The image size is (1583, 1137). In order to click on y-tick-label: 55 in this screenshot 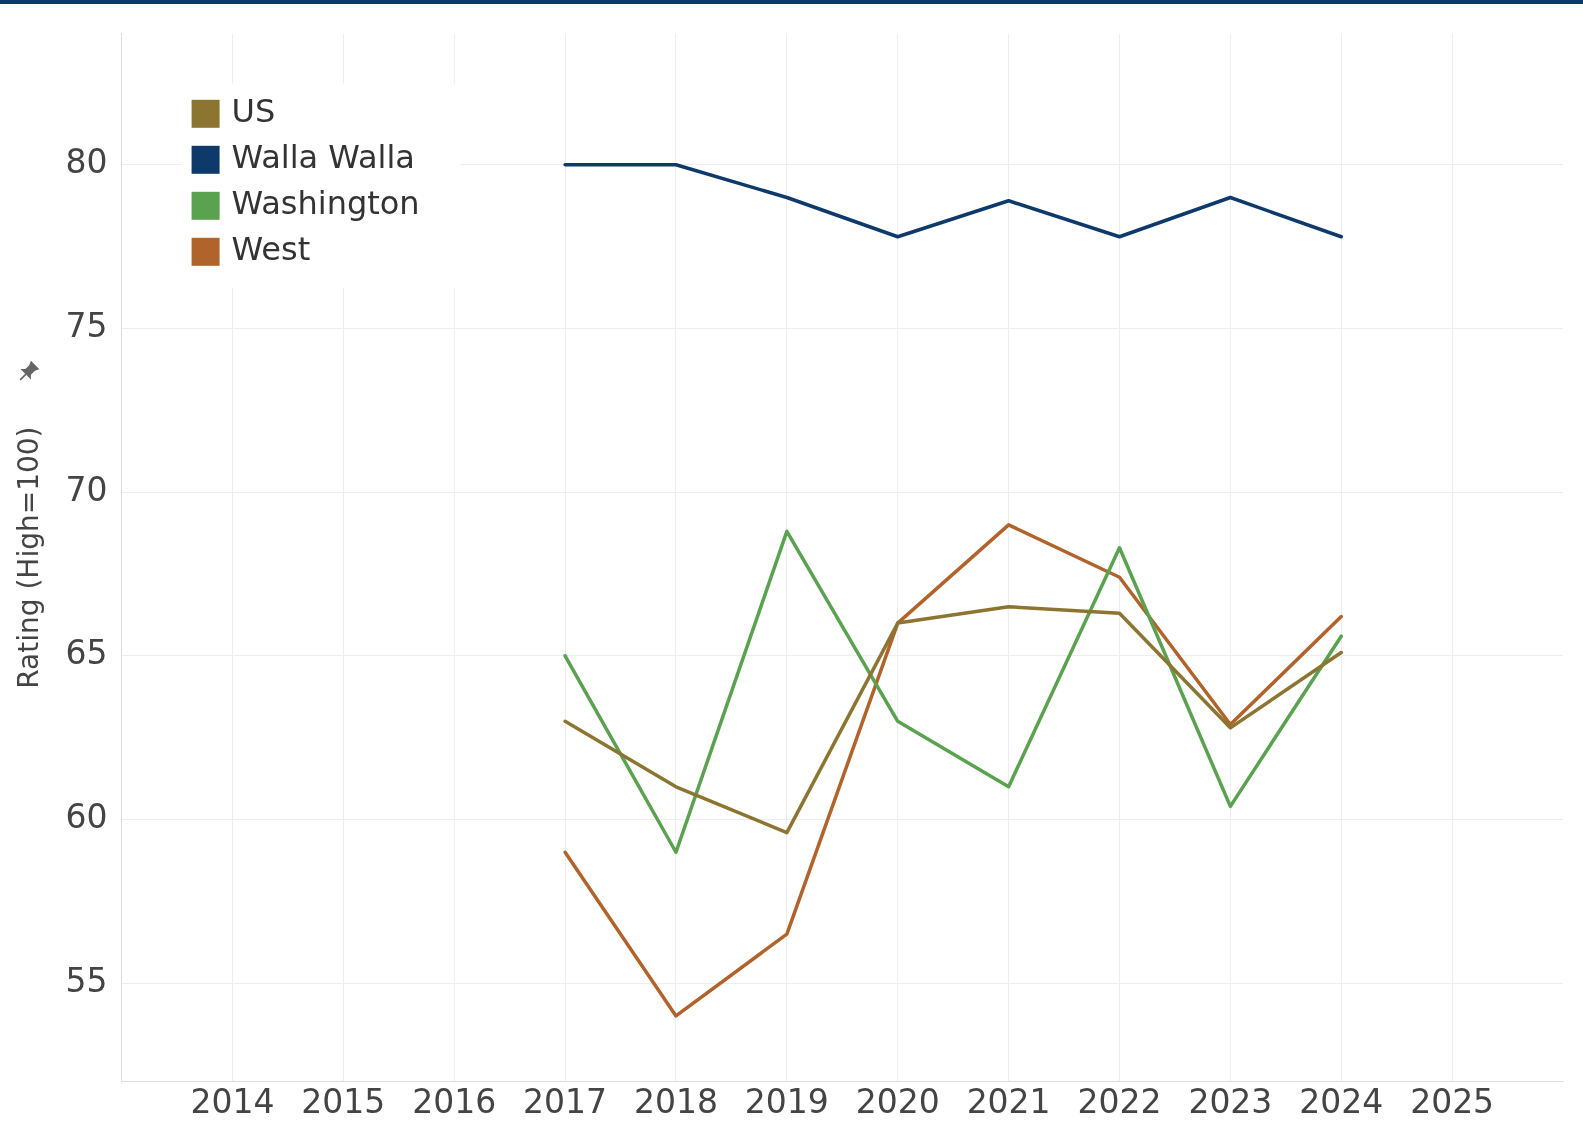, I will do `click(86, 980)`.